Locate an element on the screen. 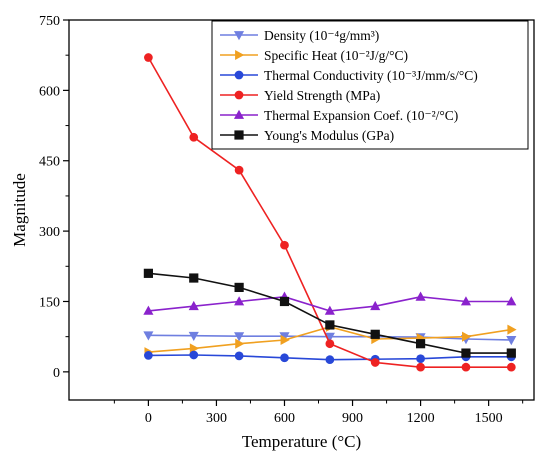 Image resolution: width=550 pixels, height=465 pixels. x-tick-label: 900 is located at coordinates (352, 418).